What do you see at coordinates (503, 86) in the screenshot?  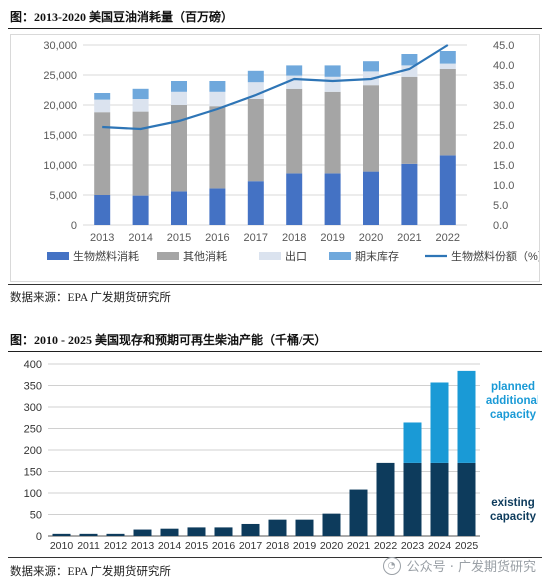 I see `y2-tick-label: 35.0` at bounding box center [503, 86].